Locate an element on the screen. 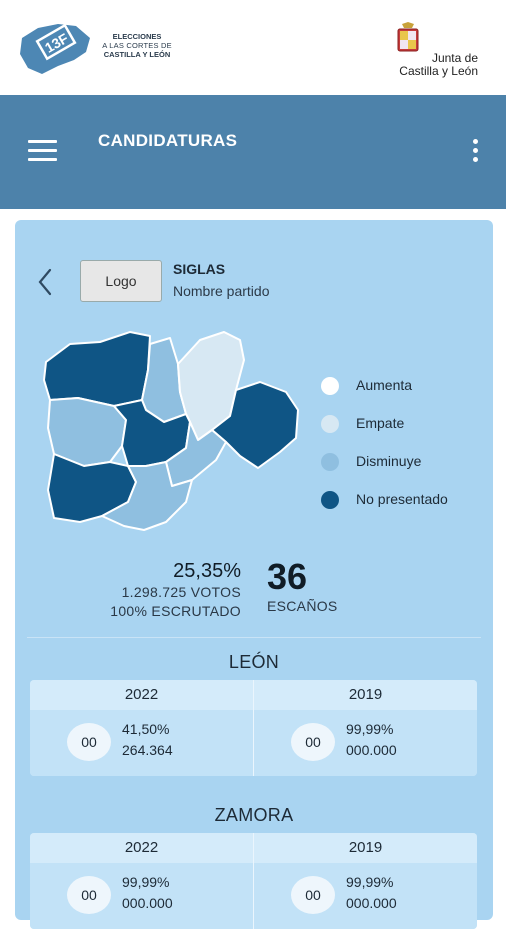 This screenshot has height=929, width=506. junta-line-1: Junta de is located at coordinates (454, 58).